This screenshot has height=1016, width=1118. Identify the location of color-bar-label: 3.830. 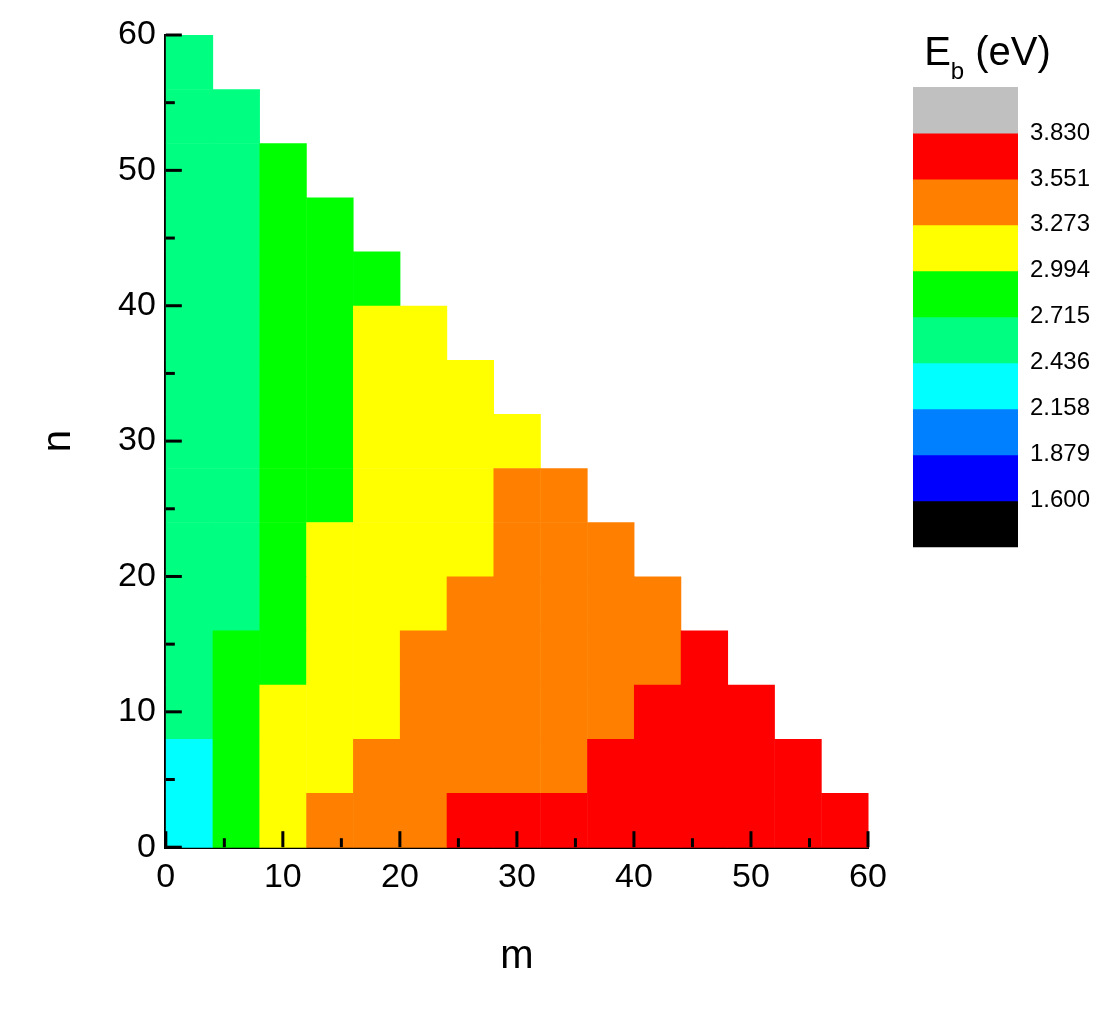
(1060, 131).